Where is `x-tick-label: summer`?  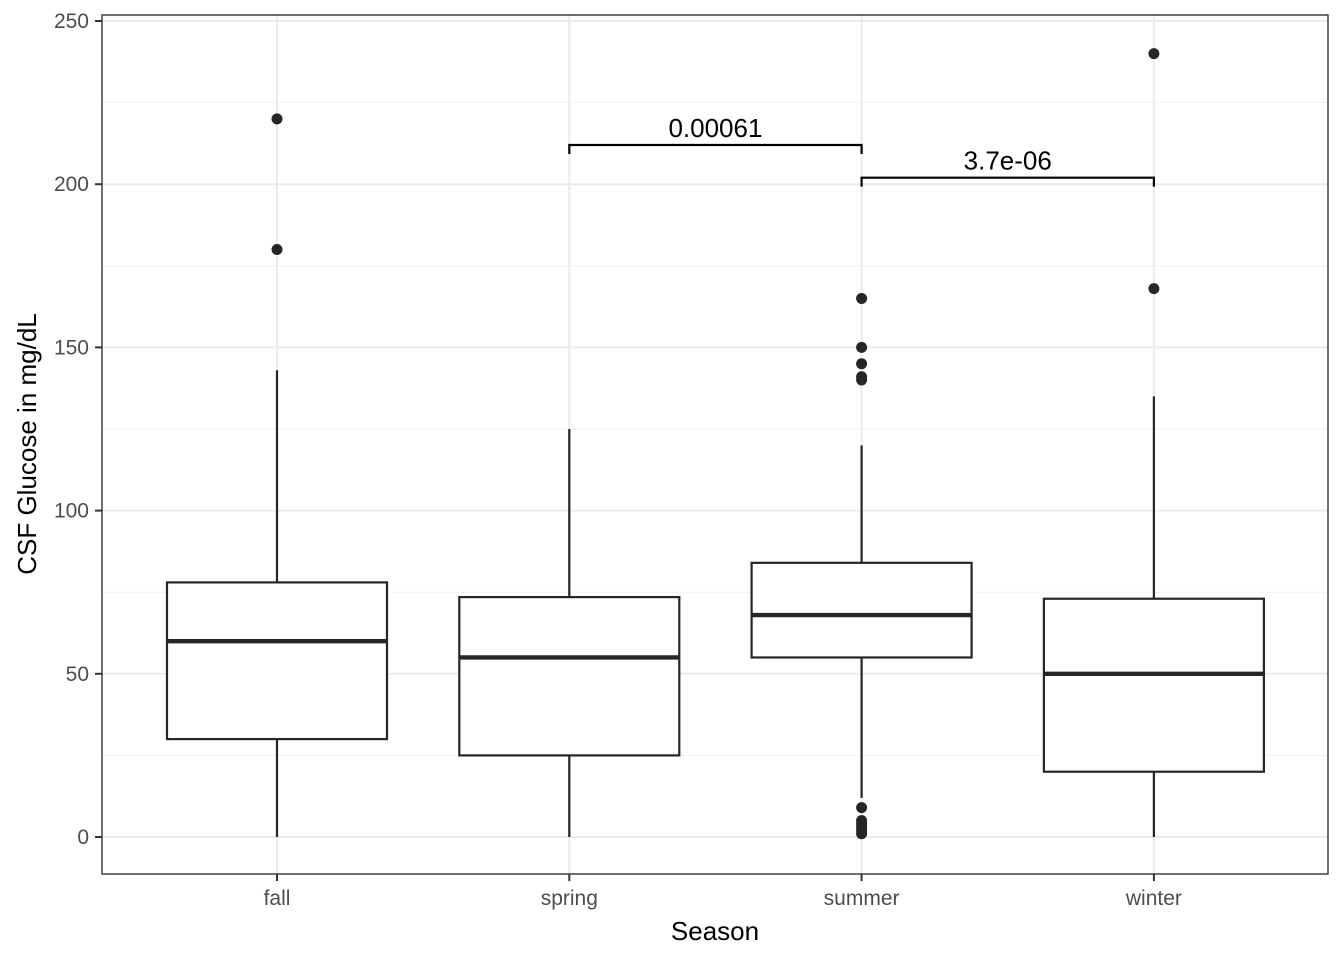
x-tick-label: summer is located at coordinates (862, 898).